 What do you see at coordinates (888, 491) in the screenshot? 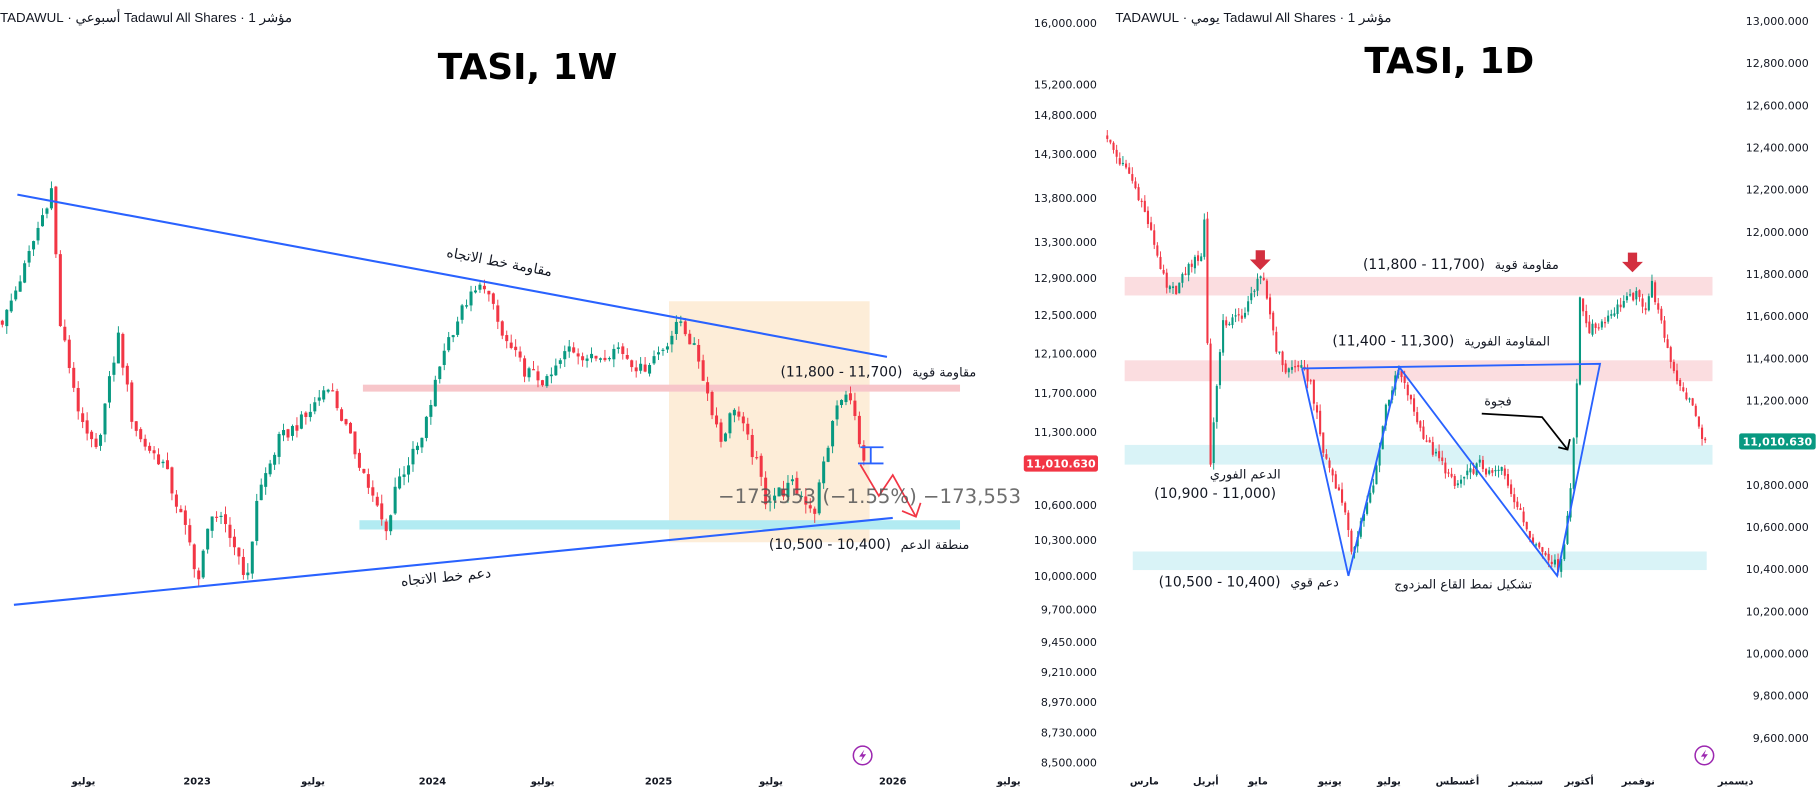
I see `projection-arrow` at bounding box center [888, 491].